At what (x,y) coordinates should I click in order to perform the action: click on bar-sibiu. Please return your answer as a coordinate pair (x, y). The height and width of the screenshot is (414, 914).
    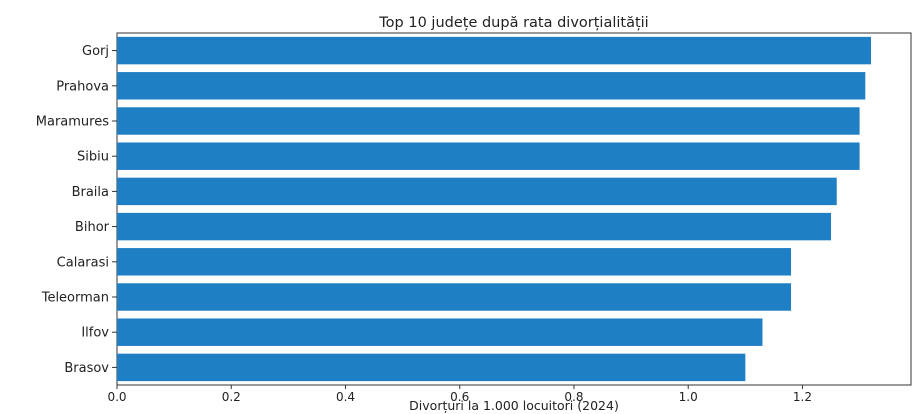
    Looking at the image, I should click on (488, 156).